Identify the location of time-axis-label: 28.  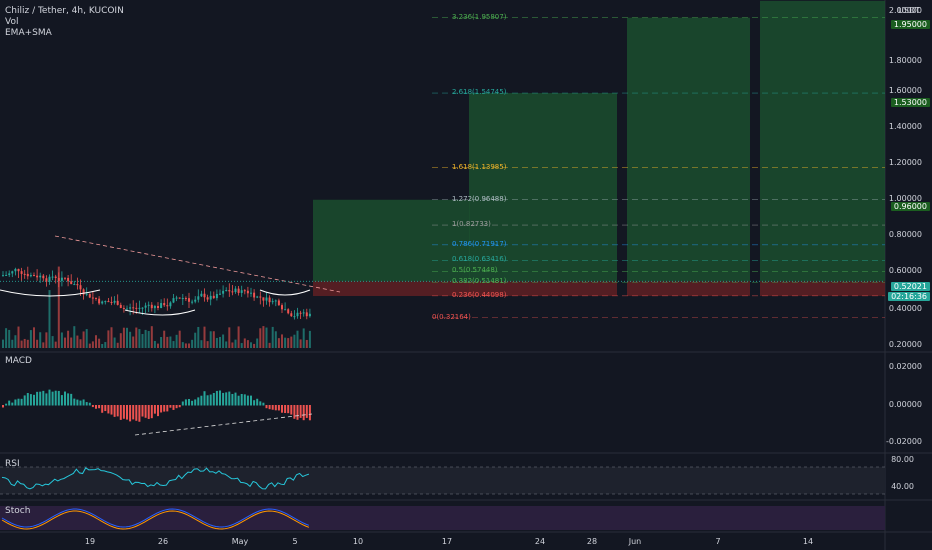
(592, 541).